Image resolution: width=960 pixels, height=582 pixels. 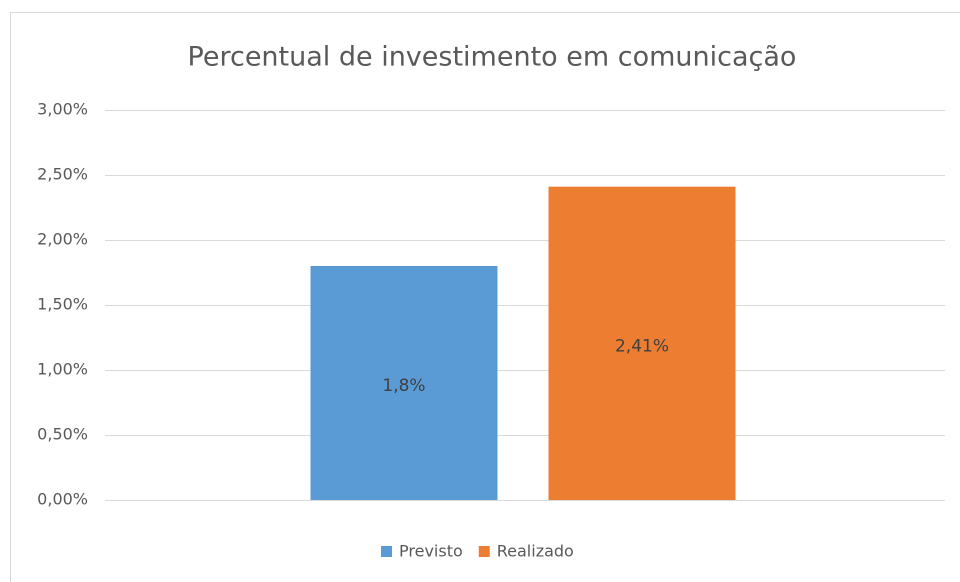 I want to click on data-label: 1,8%, so click(x=403, y=386).